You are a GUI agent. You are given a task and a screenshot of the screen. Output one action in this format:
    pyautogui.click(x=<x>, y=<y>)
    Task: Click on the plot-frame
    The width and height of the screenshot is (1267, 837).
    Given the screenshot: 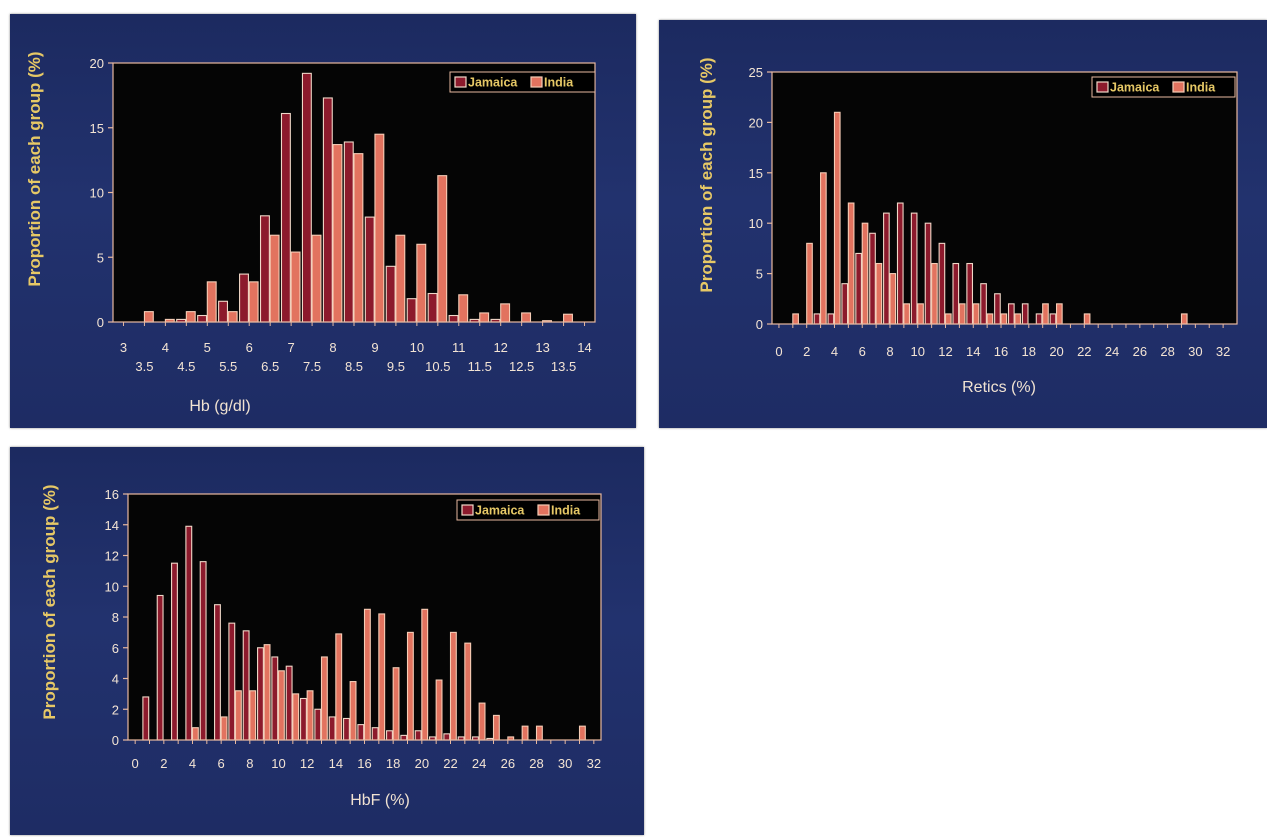 What is the action you would take?
    pyautogui.click(x=1004, y=198)
    